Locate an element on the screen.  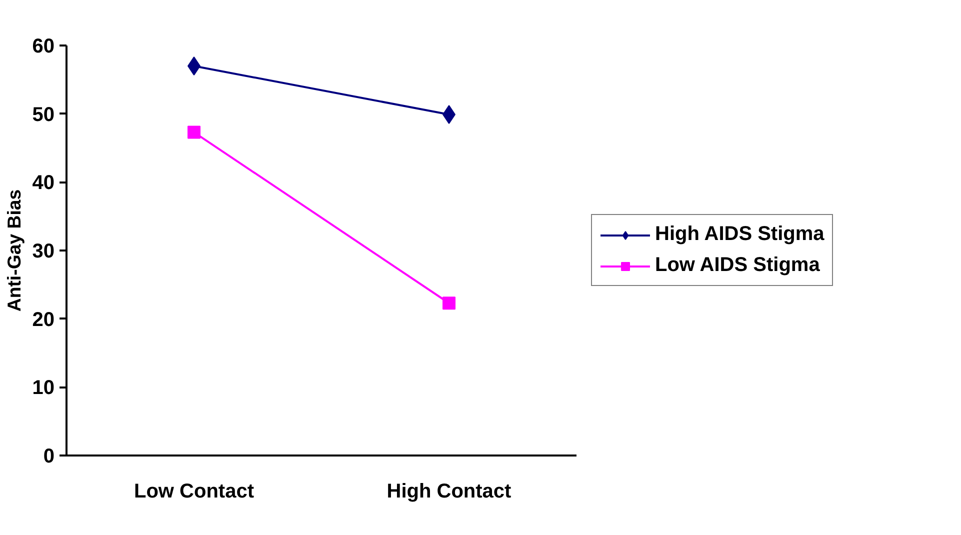
y-tick-label: 0 is located at coordinates (48, 457).